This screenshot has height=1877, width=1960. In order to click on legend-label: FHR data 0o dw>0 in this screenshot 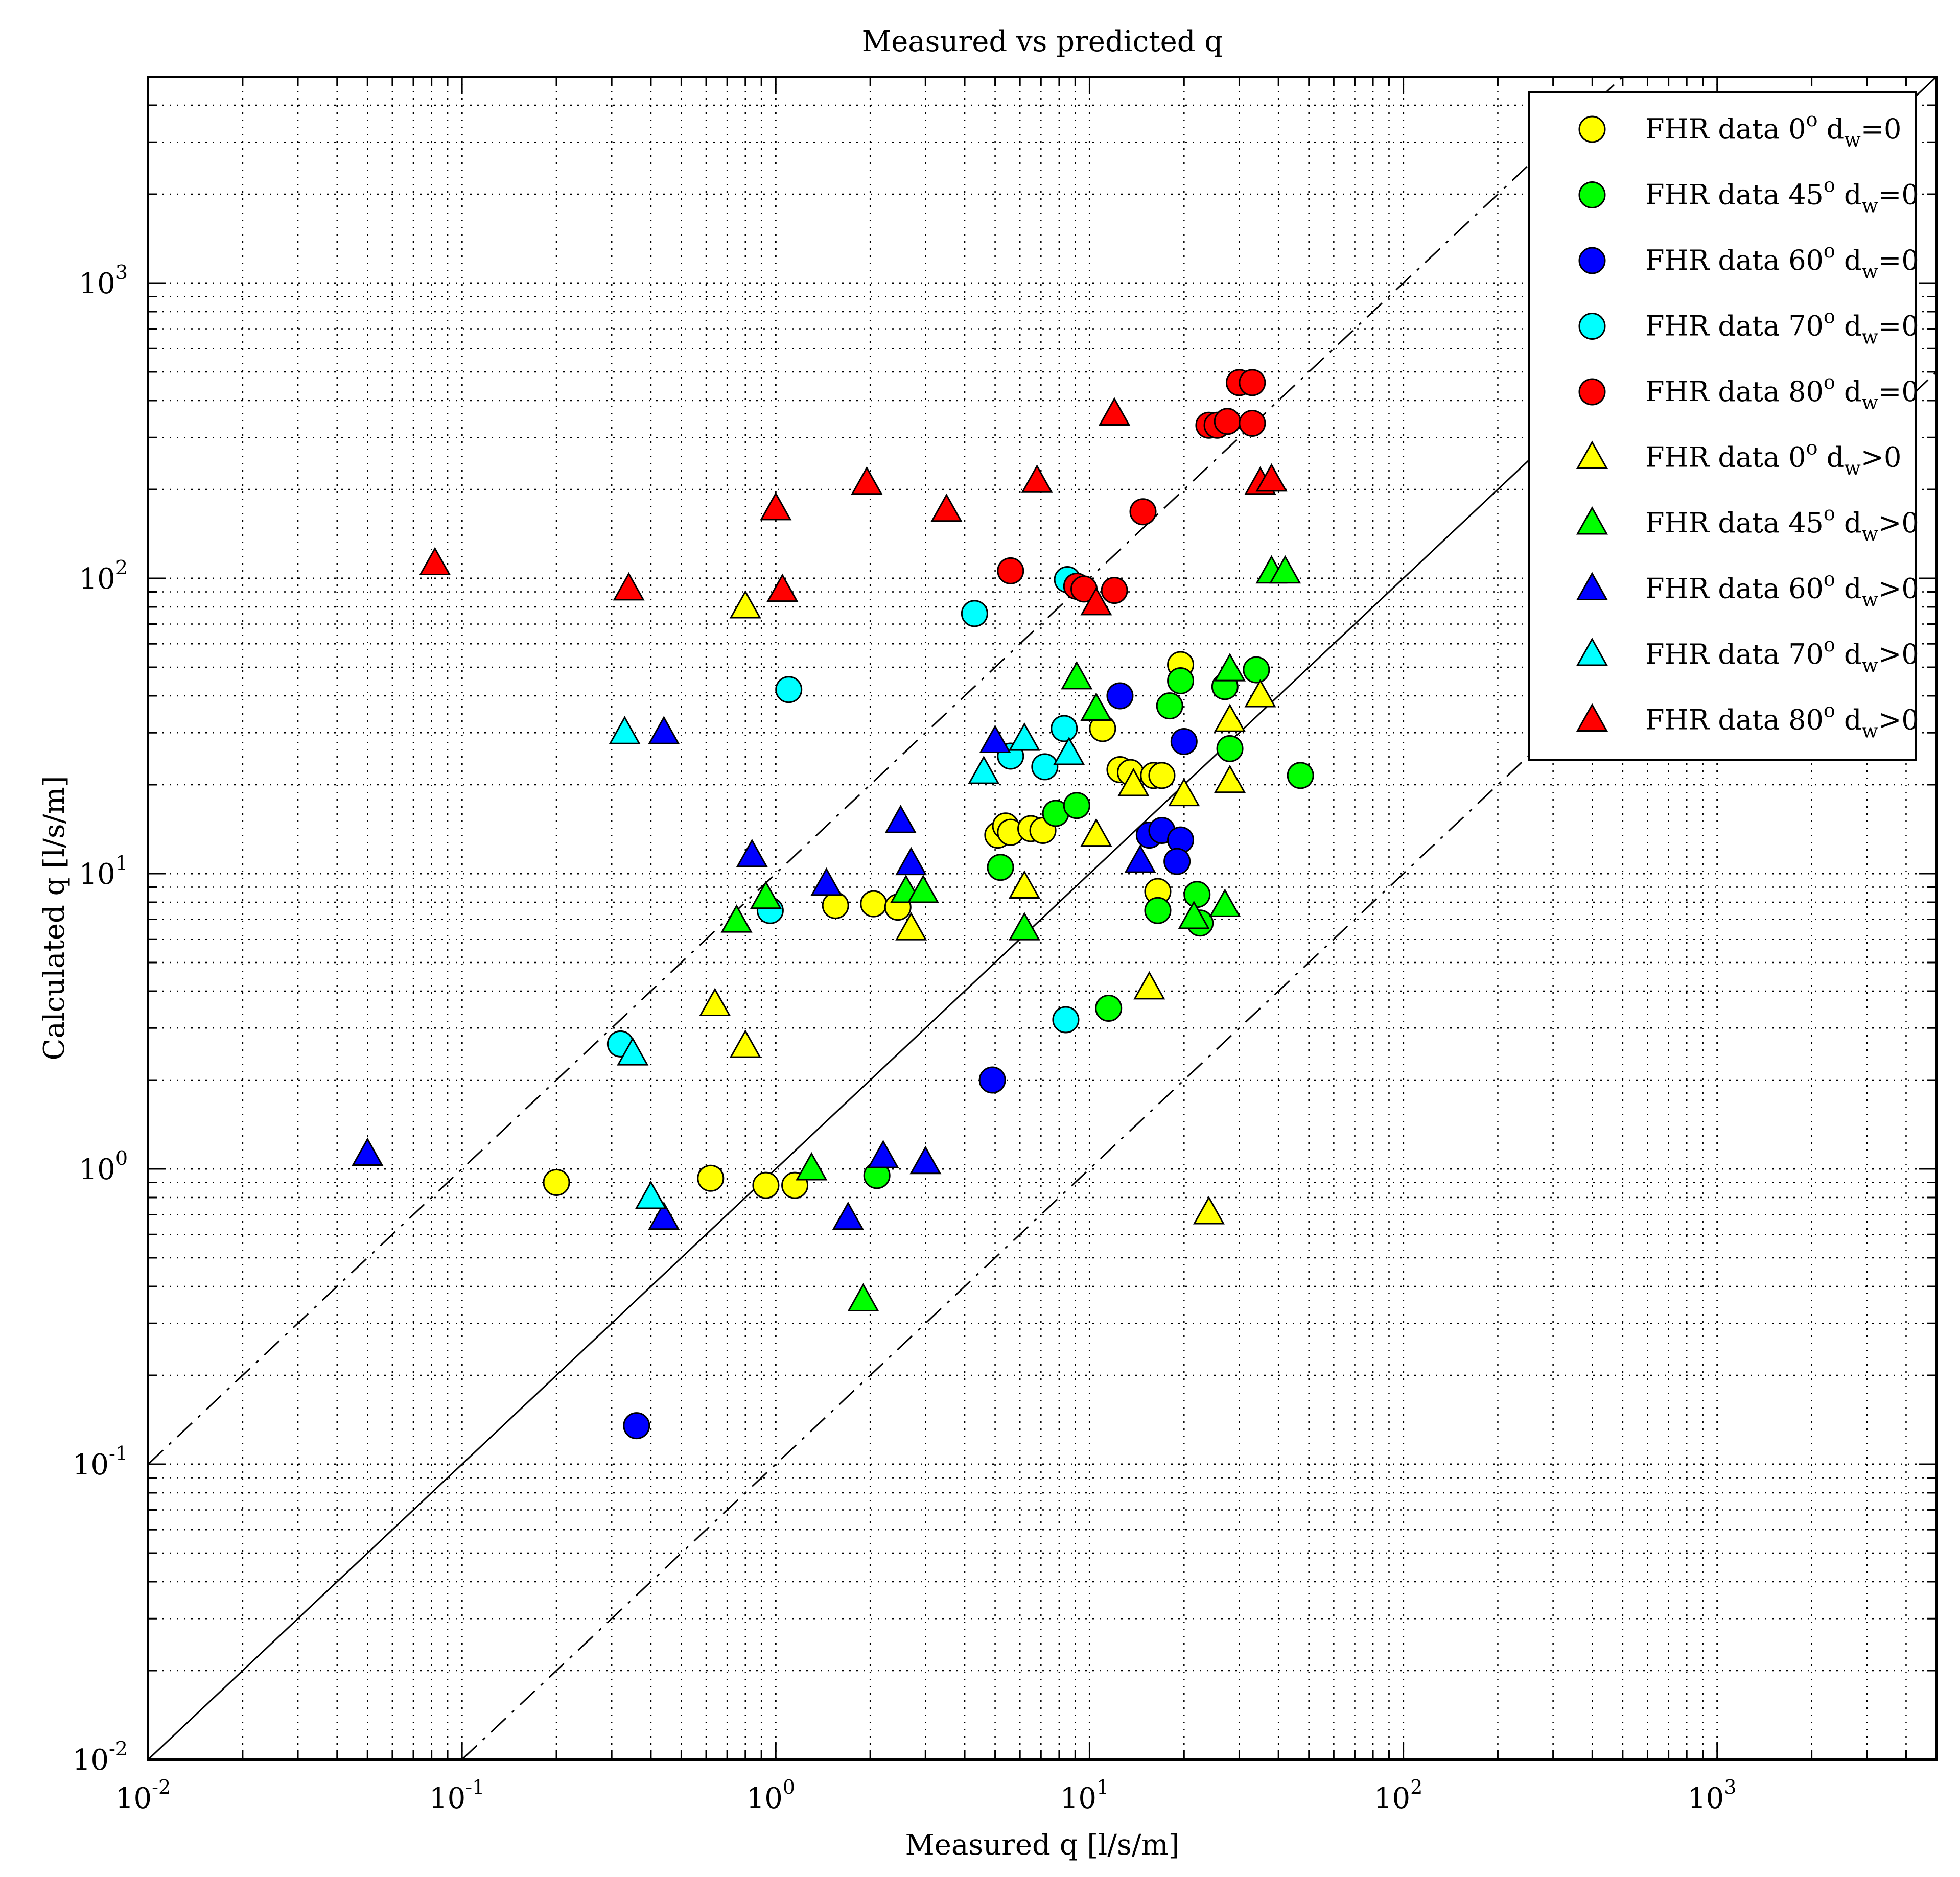, I will do `click(1773, 458)`.